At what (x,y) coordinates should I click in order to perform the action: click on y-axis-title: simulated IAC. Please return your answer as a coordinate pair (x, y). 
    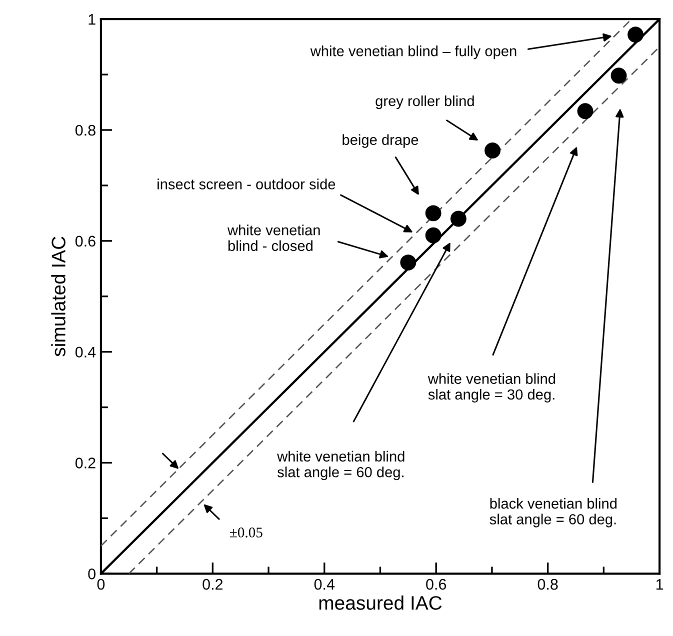
    Looking at the image, I should click on (58, 296).